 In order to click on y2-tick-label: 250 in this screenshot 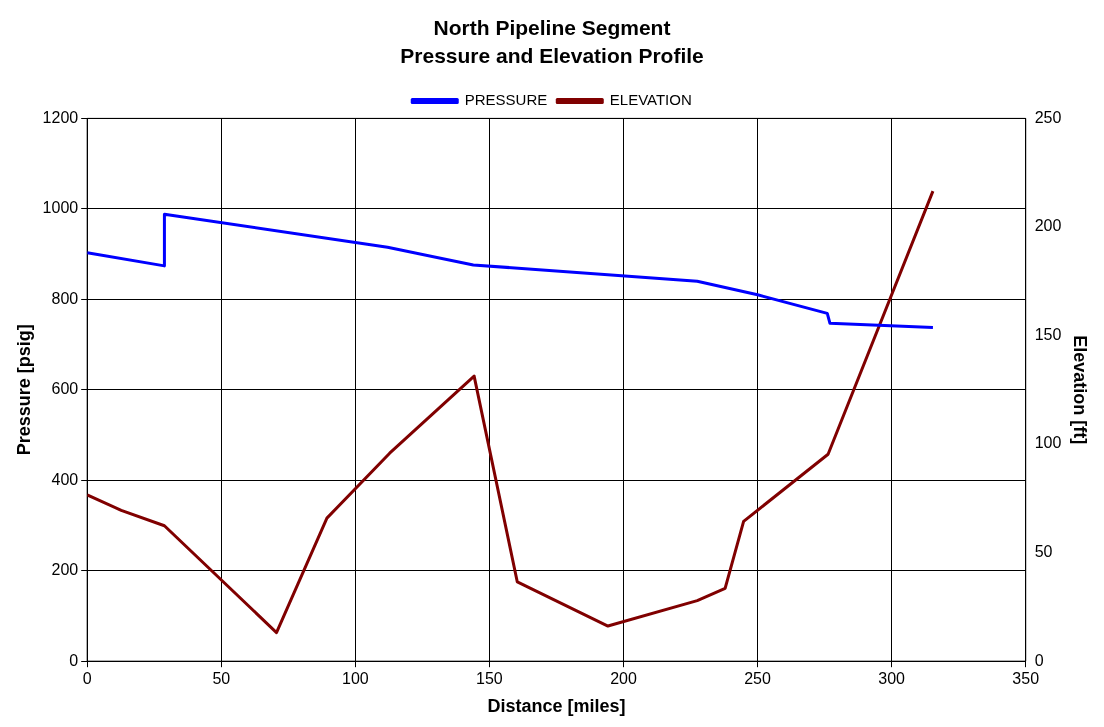, I will do `click(1048, 117)`.